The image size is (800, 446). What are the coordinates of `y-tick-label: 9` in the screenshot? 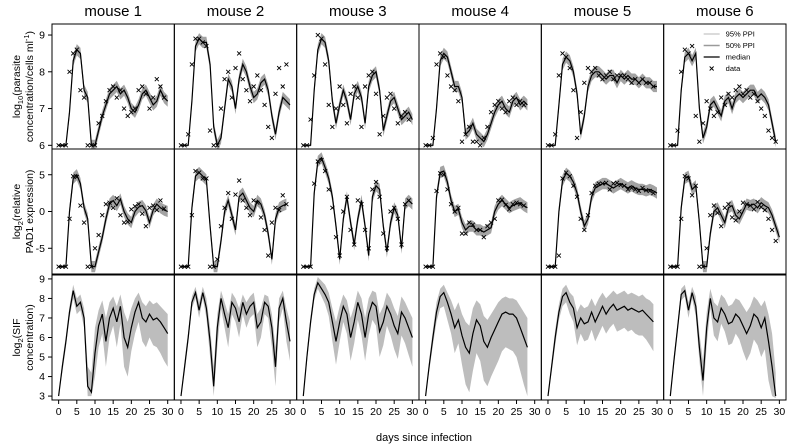 It's located at (42, 280).